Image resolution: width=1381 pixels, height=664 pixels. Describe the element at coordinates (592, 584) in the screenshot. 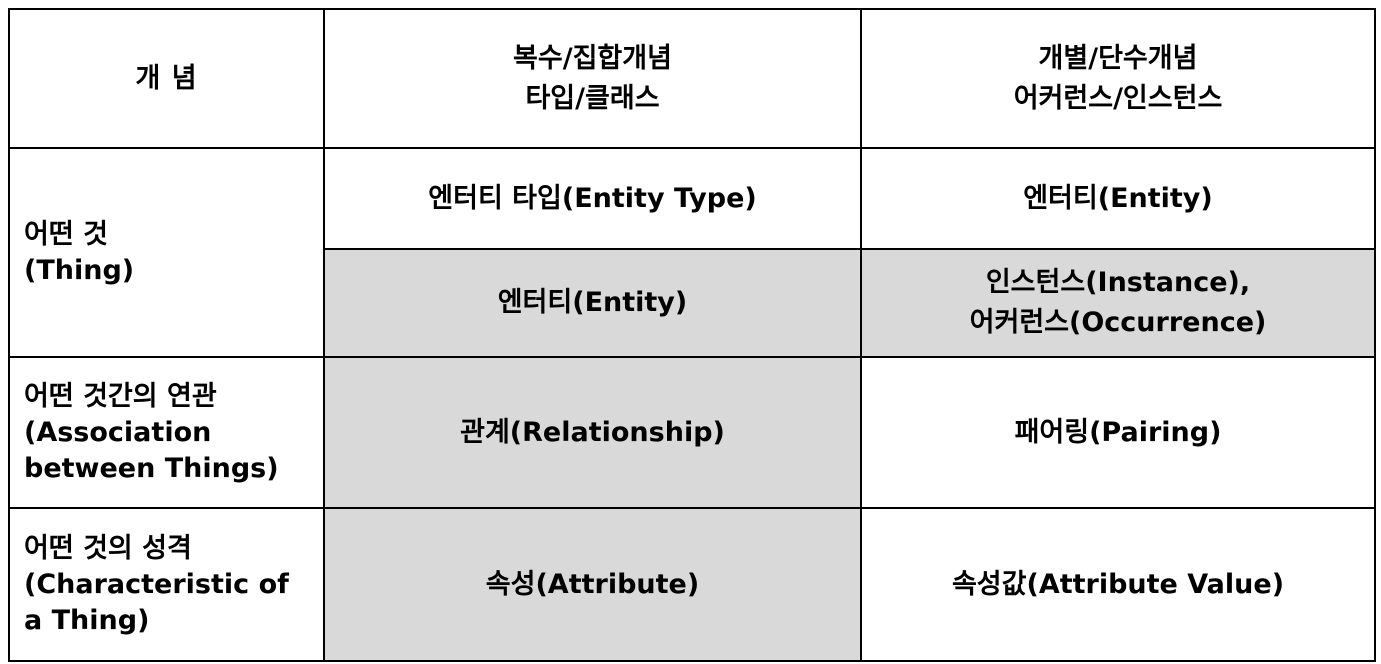

I see `characteristic-plural: 속성(Attribute)` at that location.